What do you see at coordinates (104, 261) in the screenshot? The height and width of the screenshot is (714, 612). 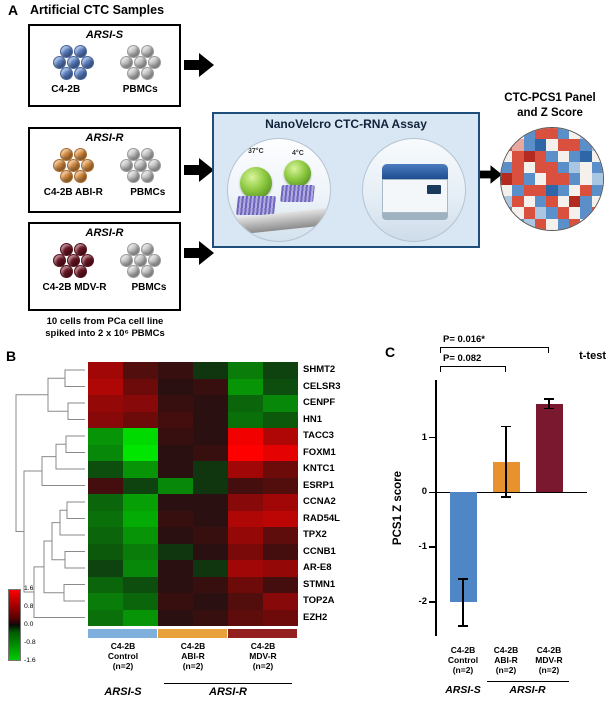 I see `cell-clusters` at bounding box center [104, 261].